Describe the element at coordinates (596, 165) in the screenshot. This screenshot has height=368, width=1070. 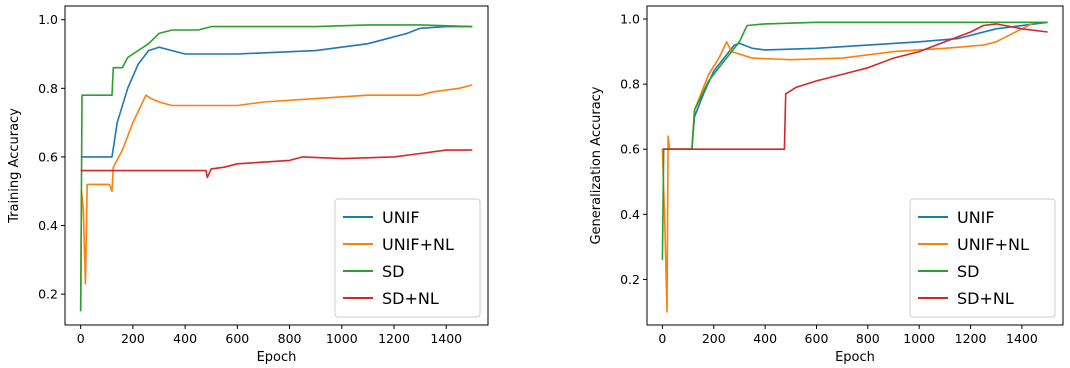
I see `y-axis-title: Generalization Accuracy` at that location.